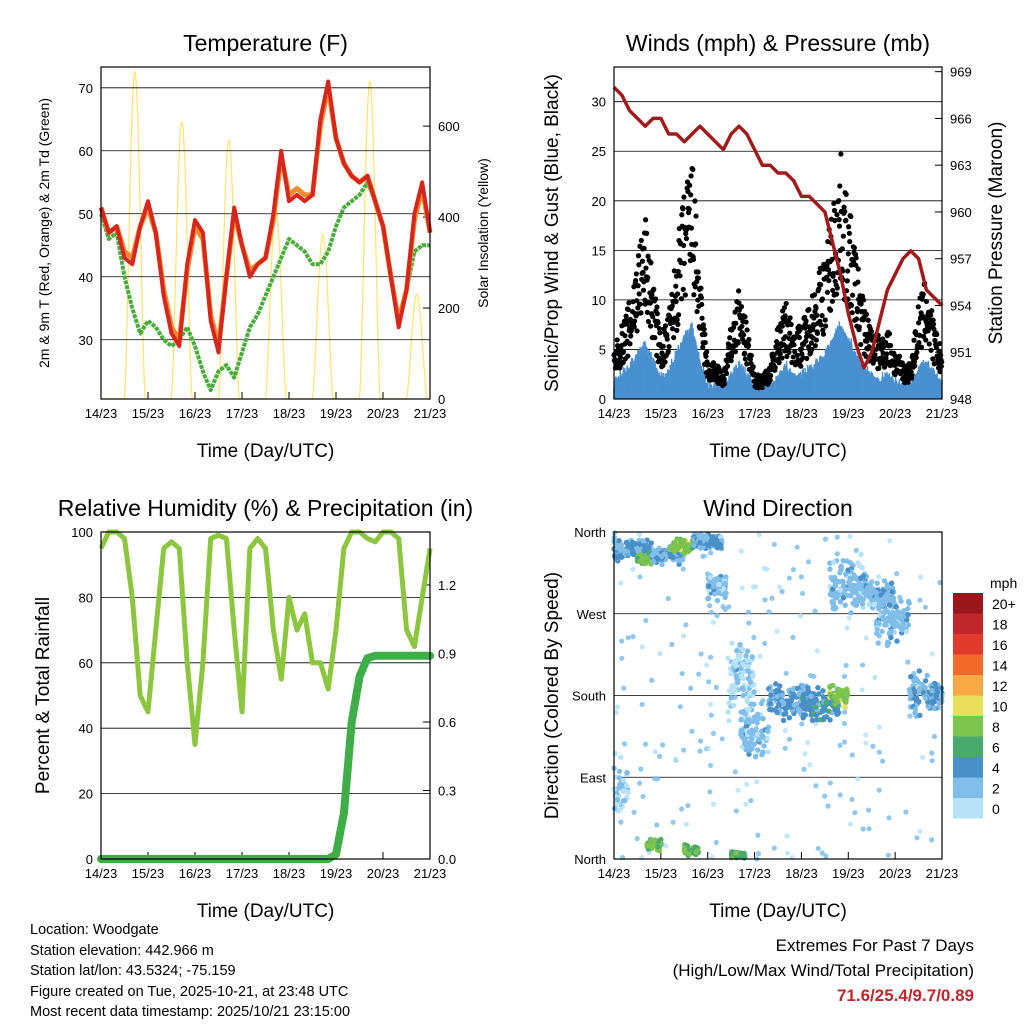 This screenshot has height=1024, width=1024. What do you see at coordinates (905, 995) in the screenshot?
I see `extremes-values: 71.6/25.4/9.7/0.89` at bounding box center [905, 995].